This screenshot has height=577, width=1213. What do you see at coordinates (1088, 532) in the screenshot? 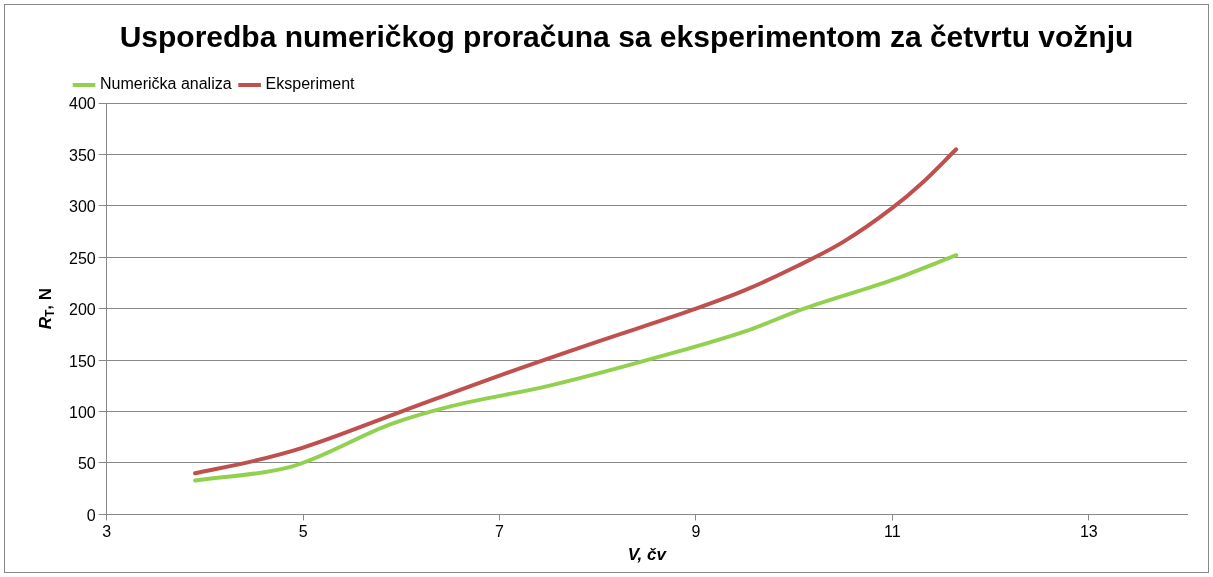
I see `x-tick-label: 13` at bounding box center [1088, 532].